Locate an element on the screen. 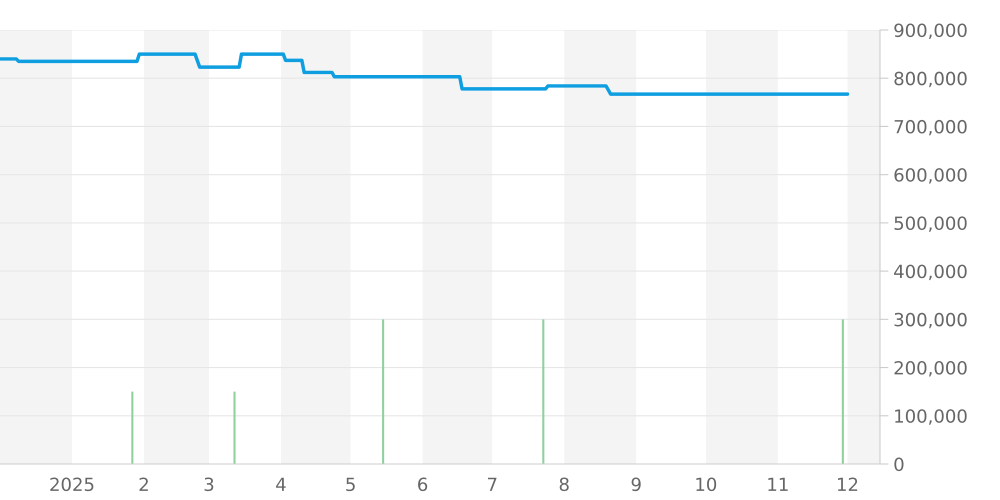 Image resolution: width=1000 pixels, height=500 pixels. x-tick-label: 12 is located at coordinates (848, 484).